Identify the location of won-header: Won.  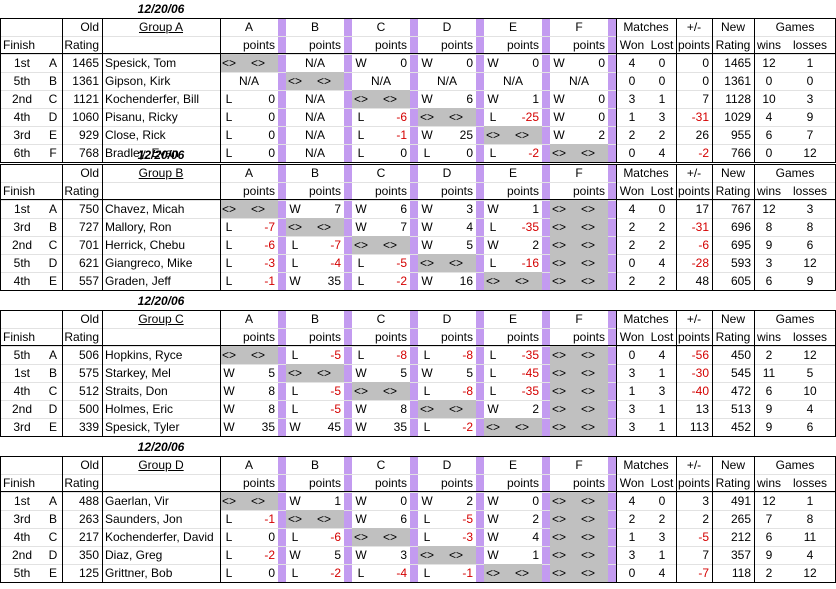
(632, 483).